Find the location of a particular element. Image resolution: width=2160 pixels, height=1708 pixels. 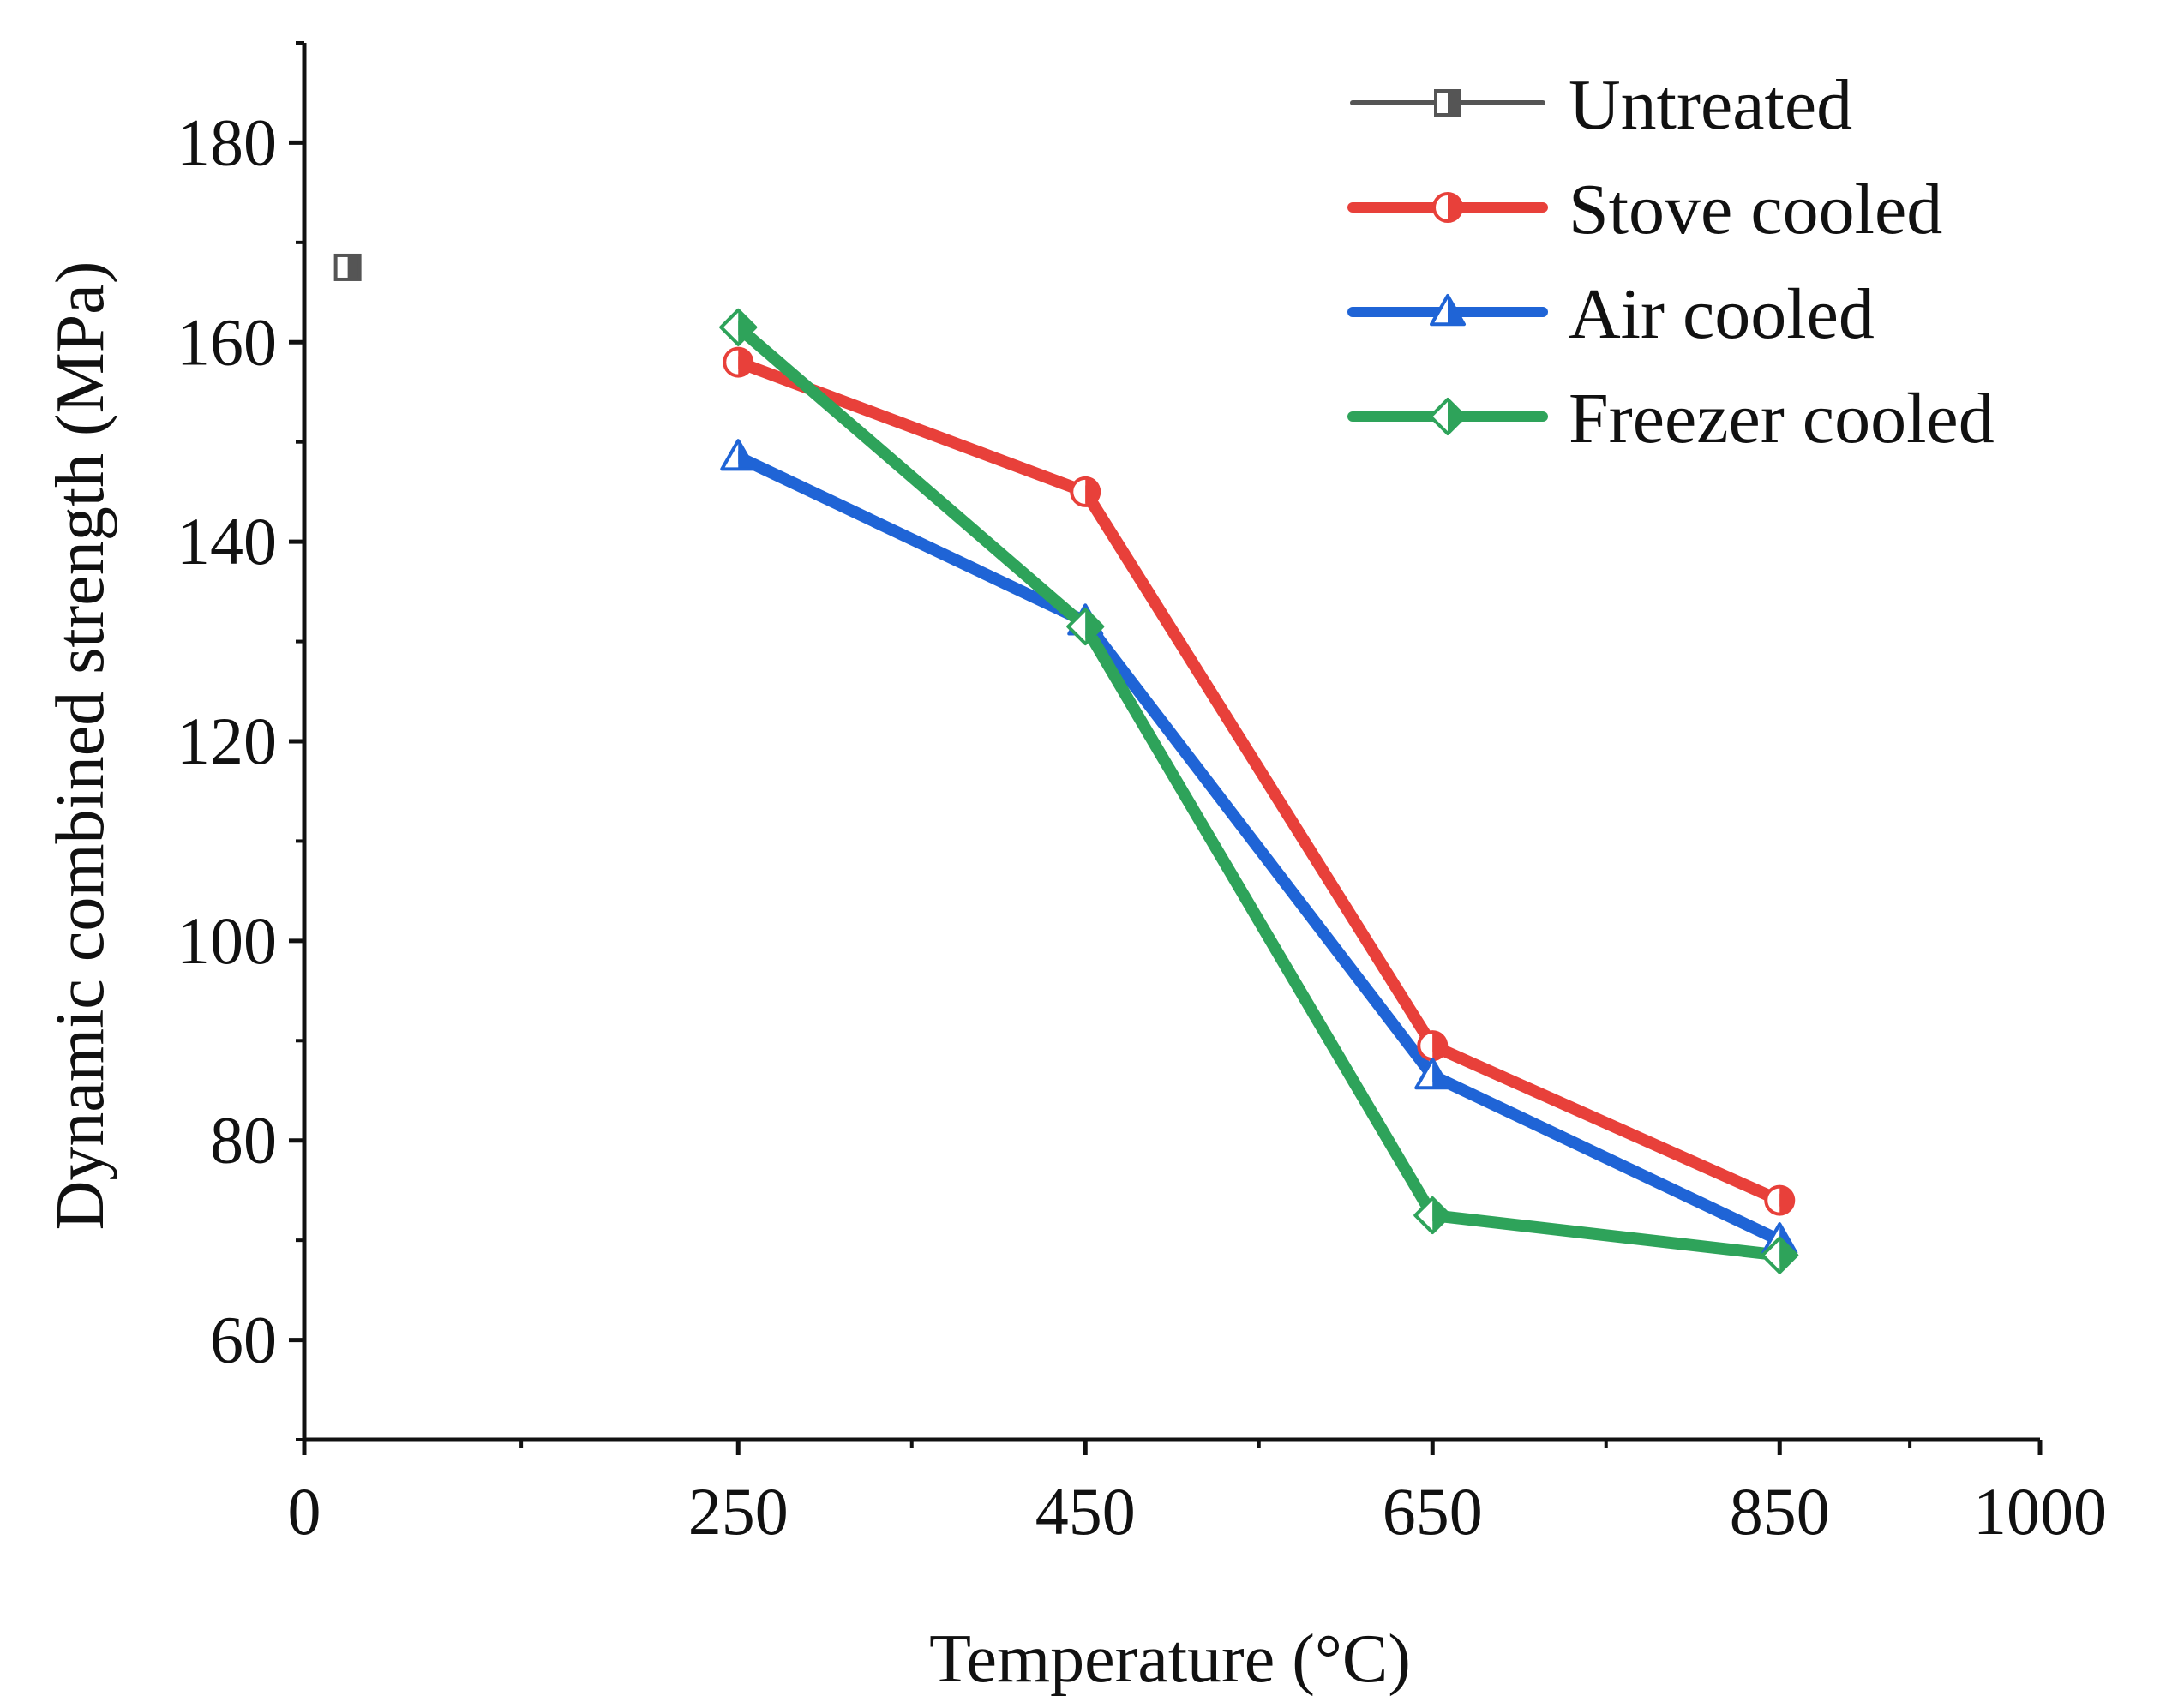

legend-label: Untreated is located at coordinates (1710, 105).